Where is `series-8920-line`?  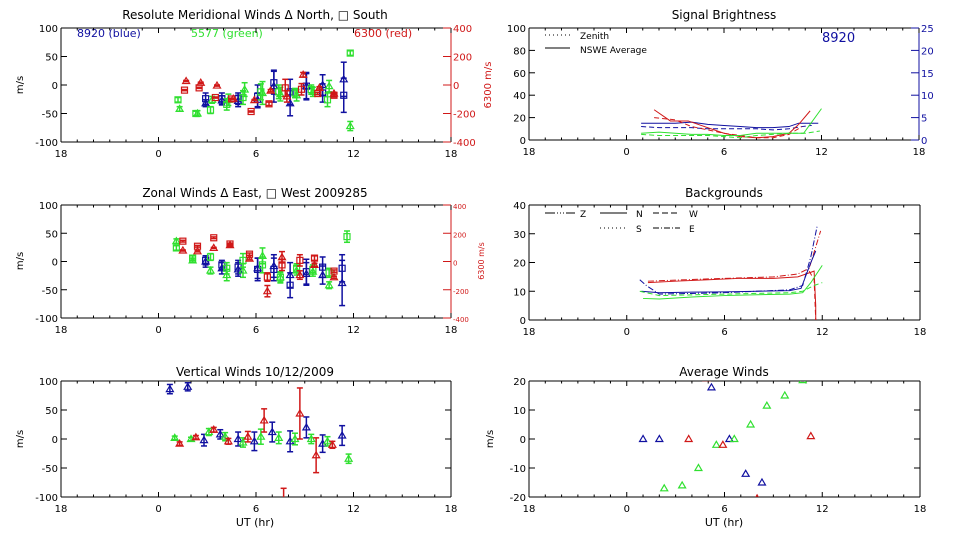
series-8920-line is located at coordinates (729, 272).